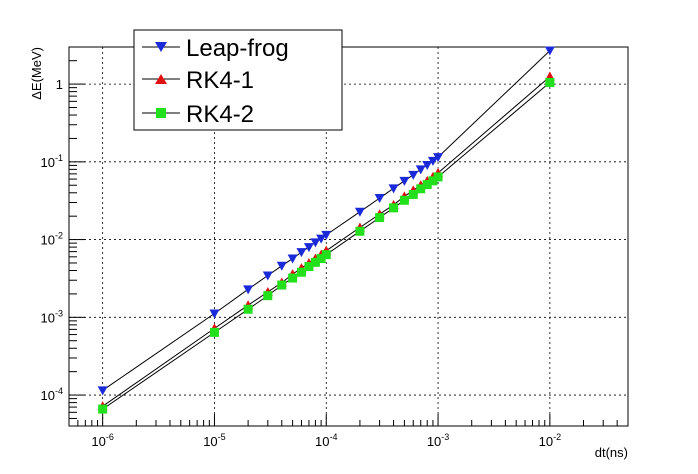 This screenshot has width=698, height=474. What do you see at coordinates (214, 440) in the screenshot?
I see `x-tick-label: 10⁻⁵` at bounding box center [214, 440].